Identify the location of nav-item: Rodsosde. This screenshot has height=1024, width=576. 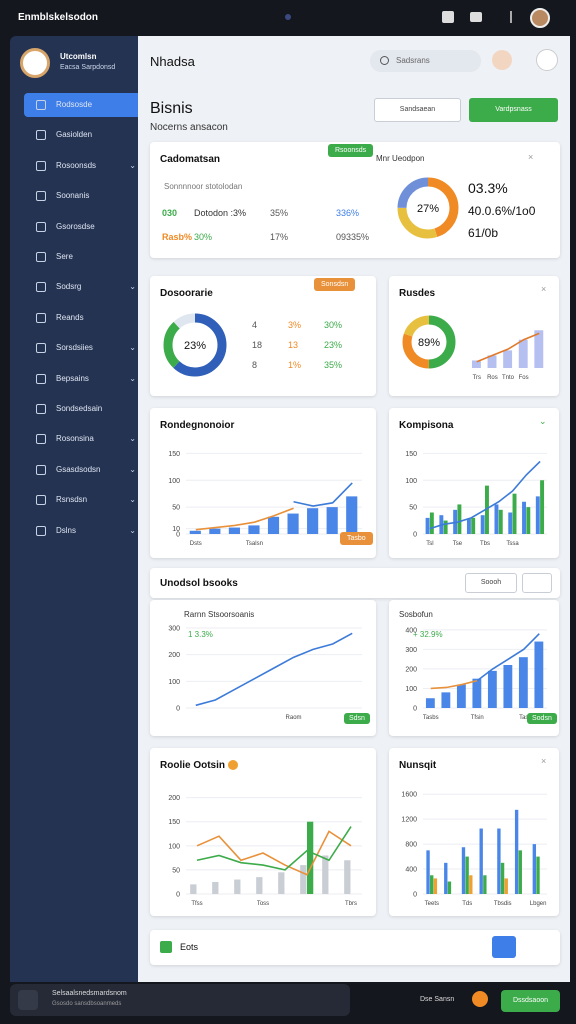
(84, 105).